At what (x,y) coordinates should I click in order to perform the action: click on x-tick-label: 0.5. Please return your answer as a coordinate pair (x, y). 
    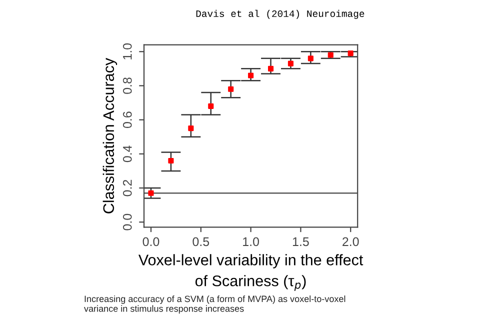
    Looking at the image, I should click on (201, 241).